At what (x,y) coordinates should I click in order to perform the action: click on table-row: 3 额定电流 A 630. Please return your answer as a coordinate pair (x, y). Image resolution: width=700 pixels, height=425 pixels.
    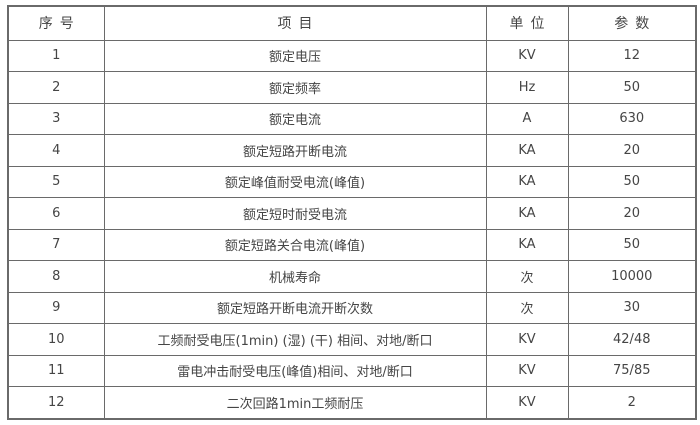
    Looking at the image, I should click on (352, 119).